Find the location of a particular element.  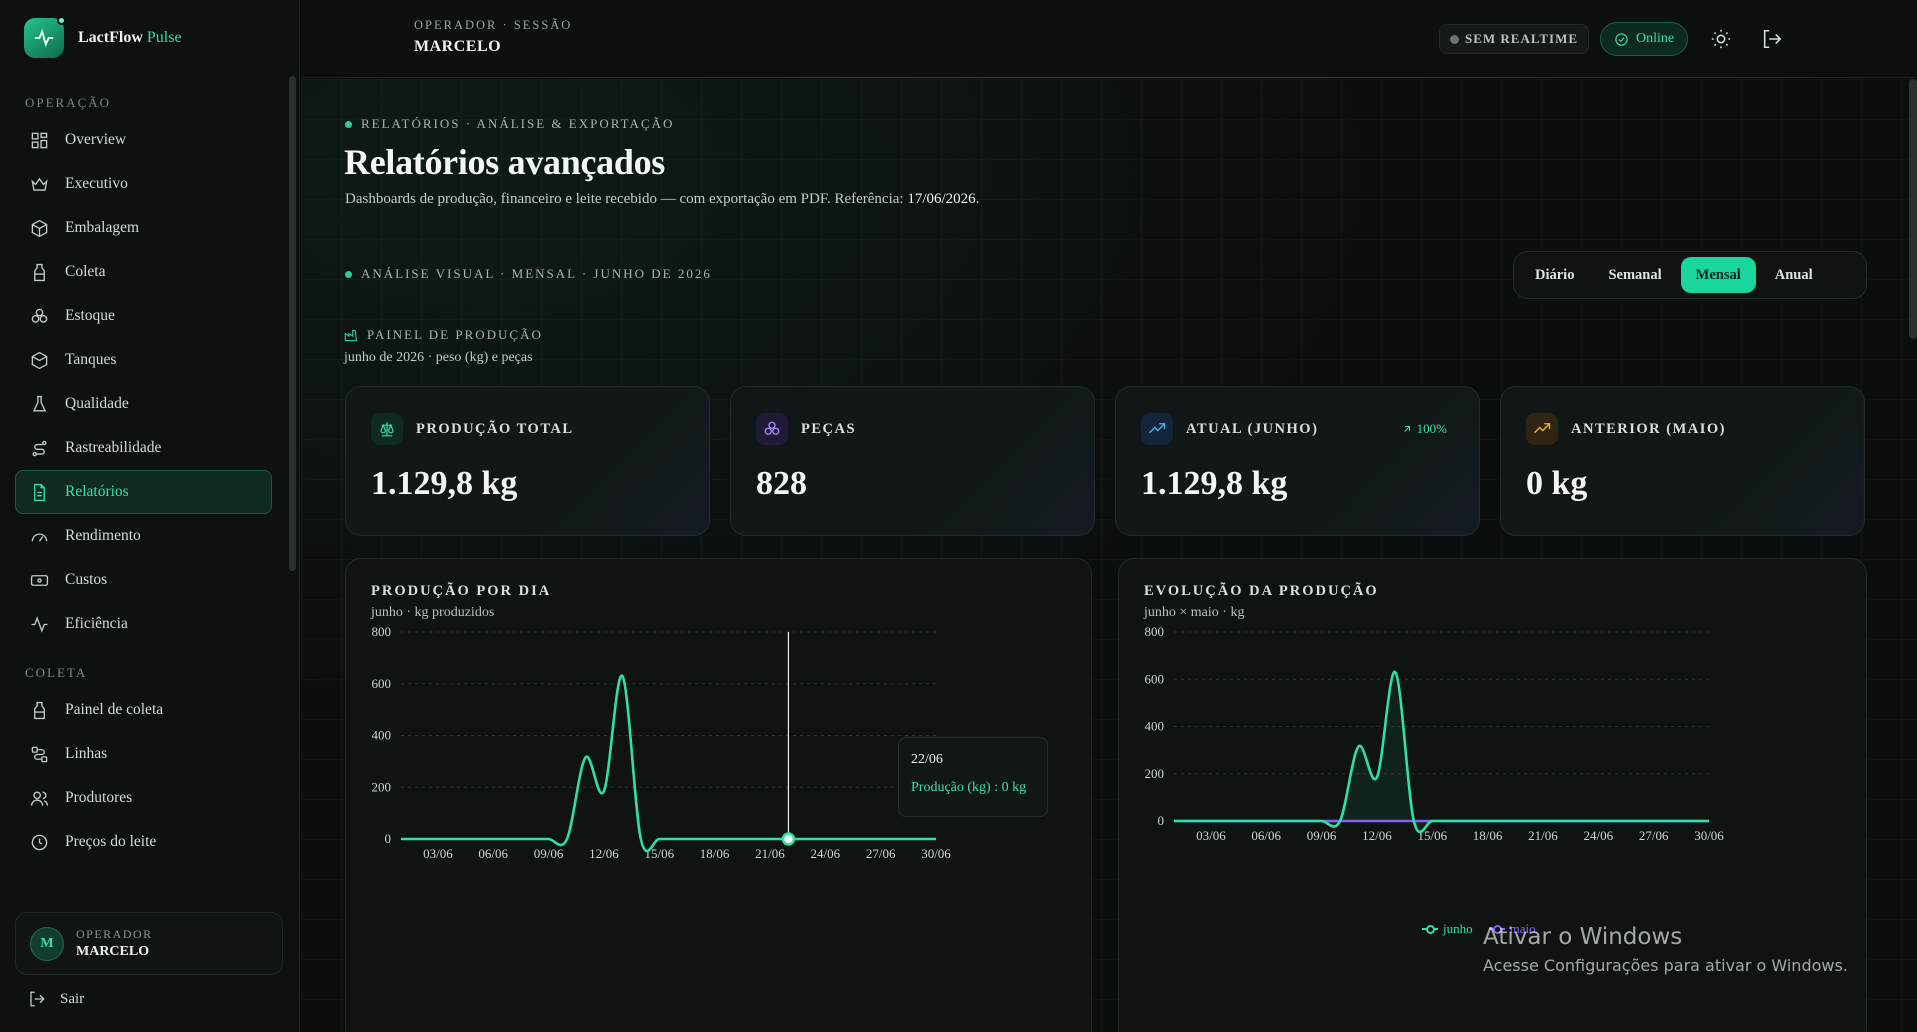

logout-label: Sair is located at coordinates (72, 998).